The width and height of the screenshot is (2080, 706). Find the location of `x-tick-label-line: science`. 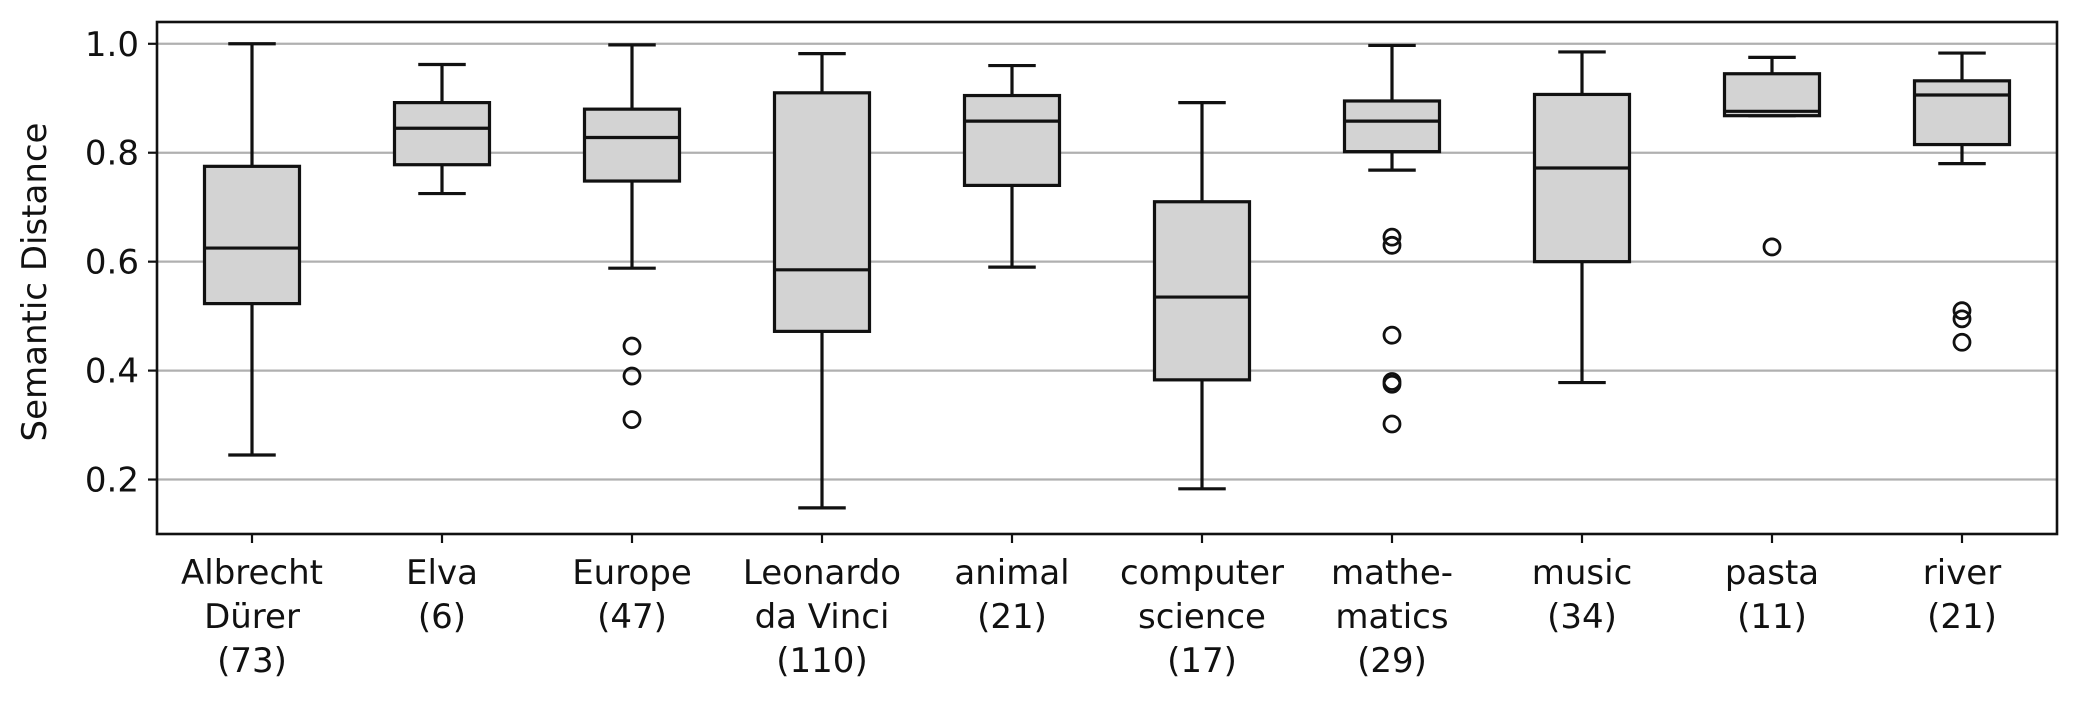

x-tick-label-line: science is located at coordinates (1202, 617).